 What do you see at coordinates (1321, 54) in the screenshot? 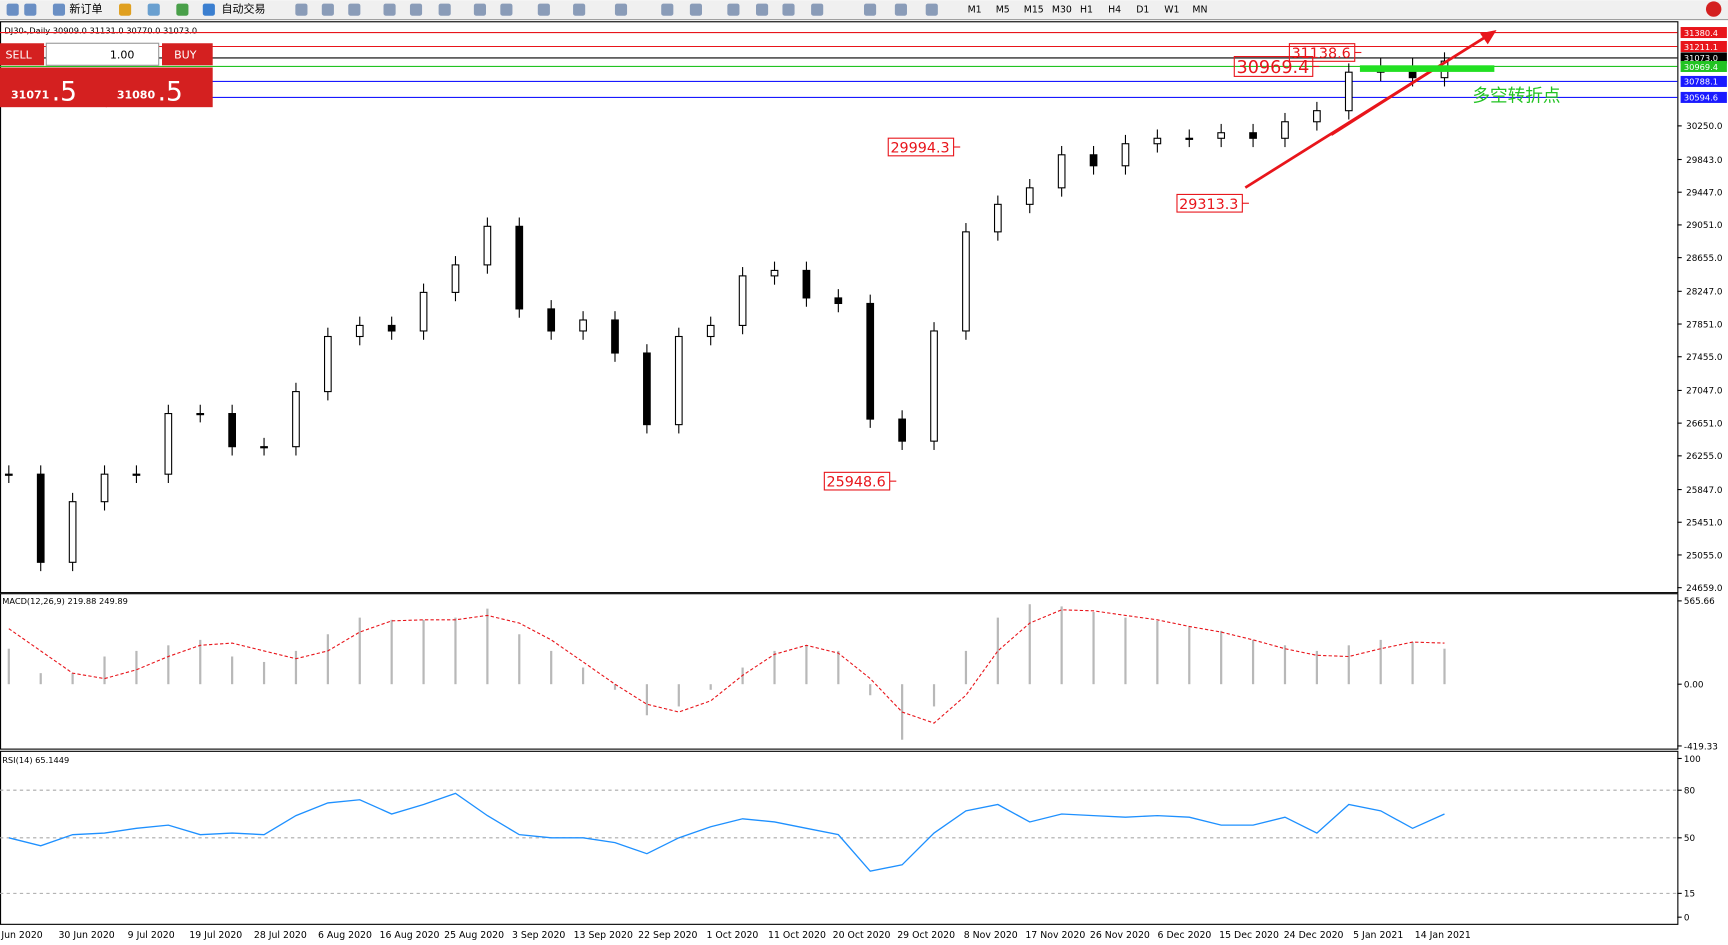
I see `price-annotation: 31138.6` at bounding box center [1321, 54].